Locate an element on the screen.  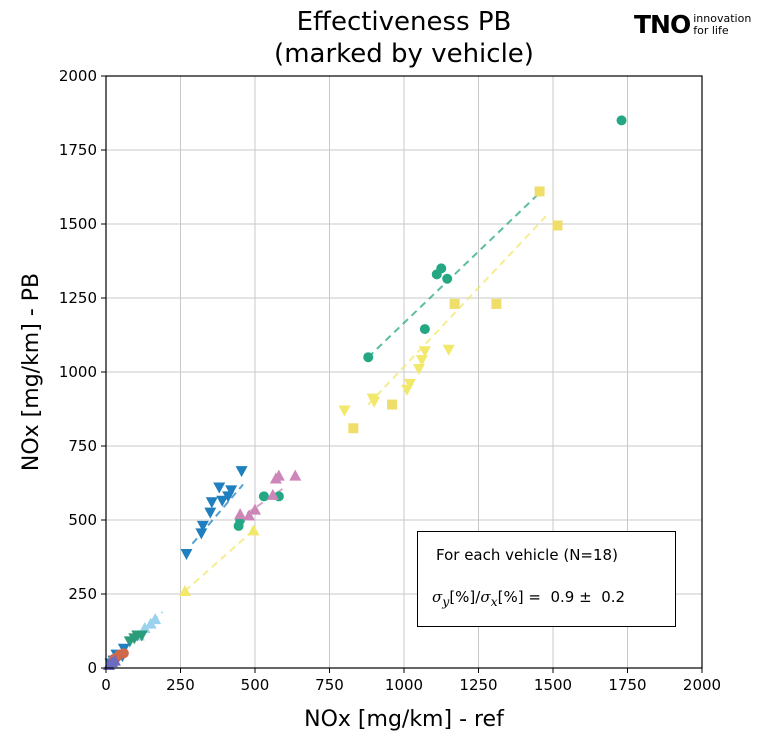
logo-tagline: innovation for life is located at coordinates (722, 24).